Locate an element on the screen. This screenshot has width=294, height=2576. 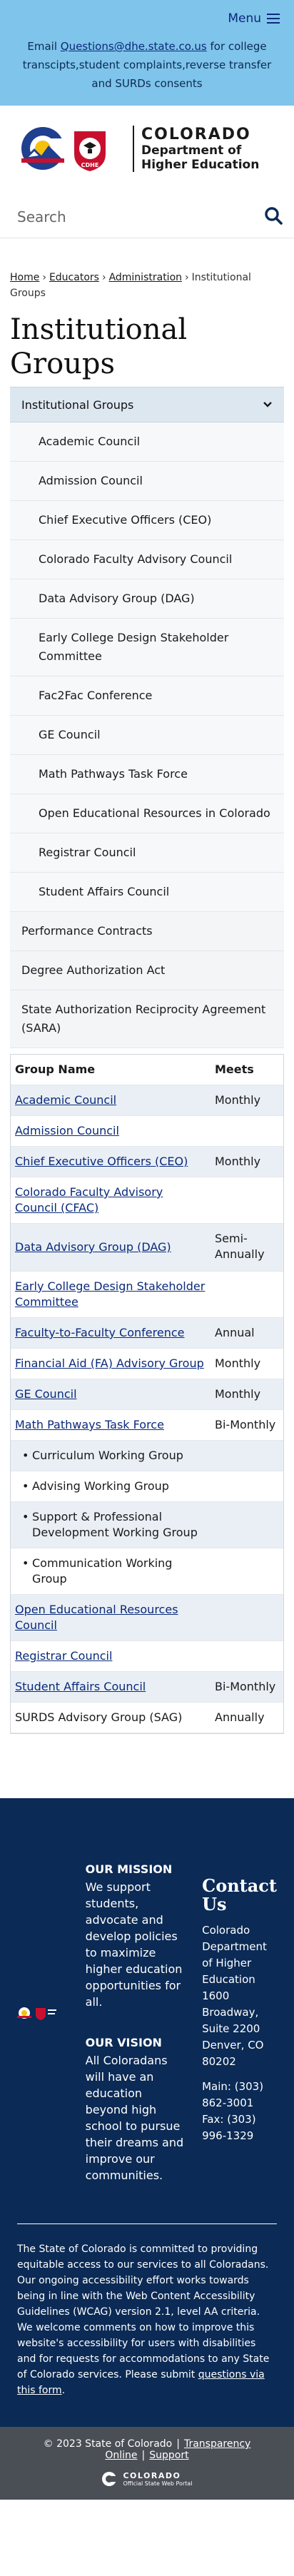
hamburger-icon is located at coordinates (273, 19).